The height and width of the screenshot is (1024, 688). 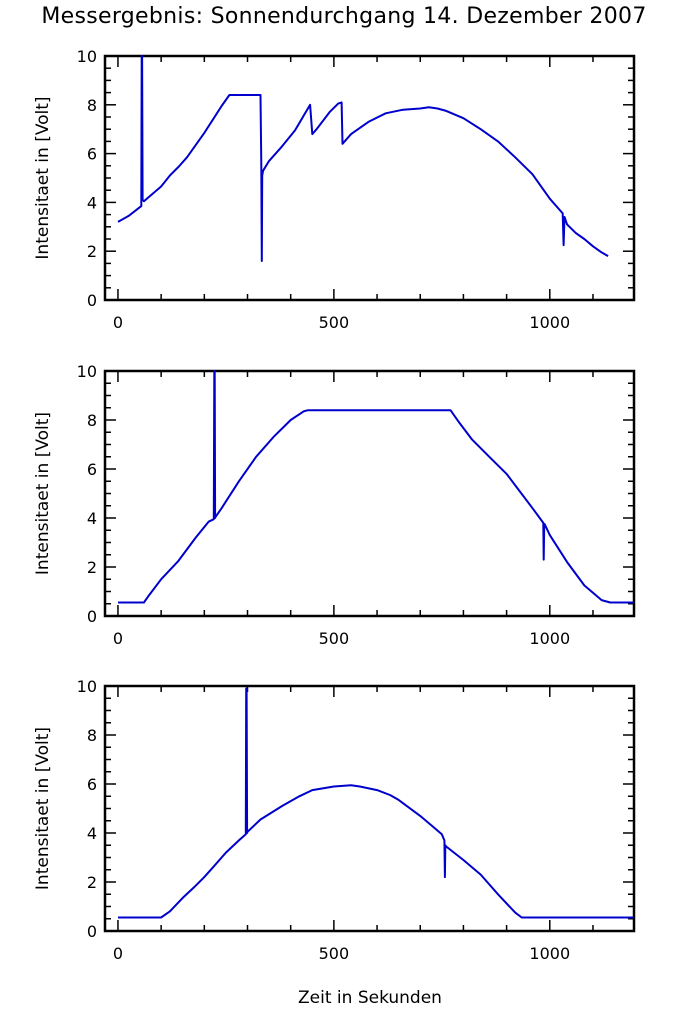 What do you see at coordinates (363, 158) in the screenshot?
I see `series-line` at bounding box center [363, 158].